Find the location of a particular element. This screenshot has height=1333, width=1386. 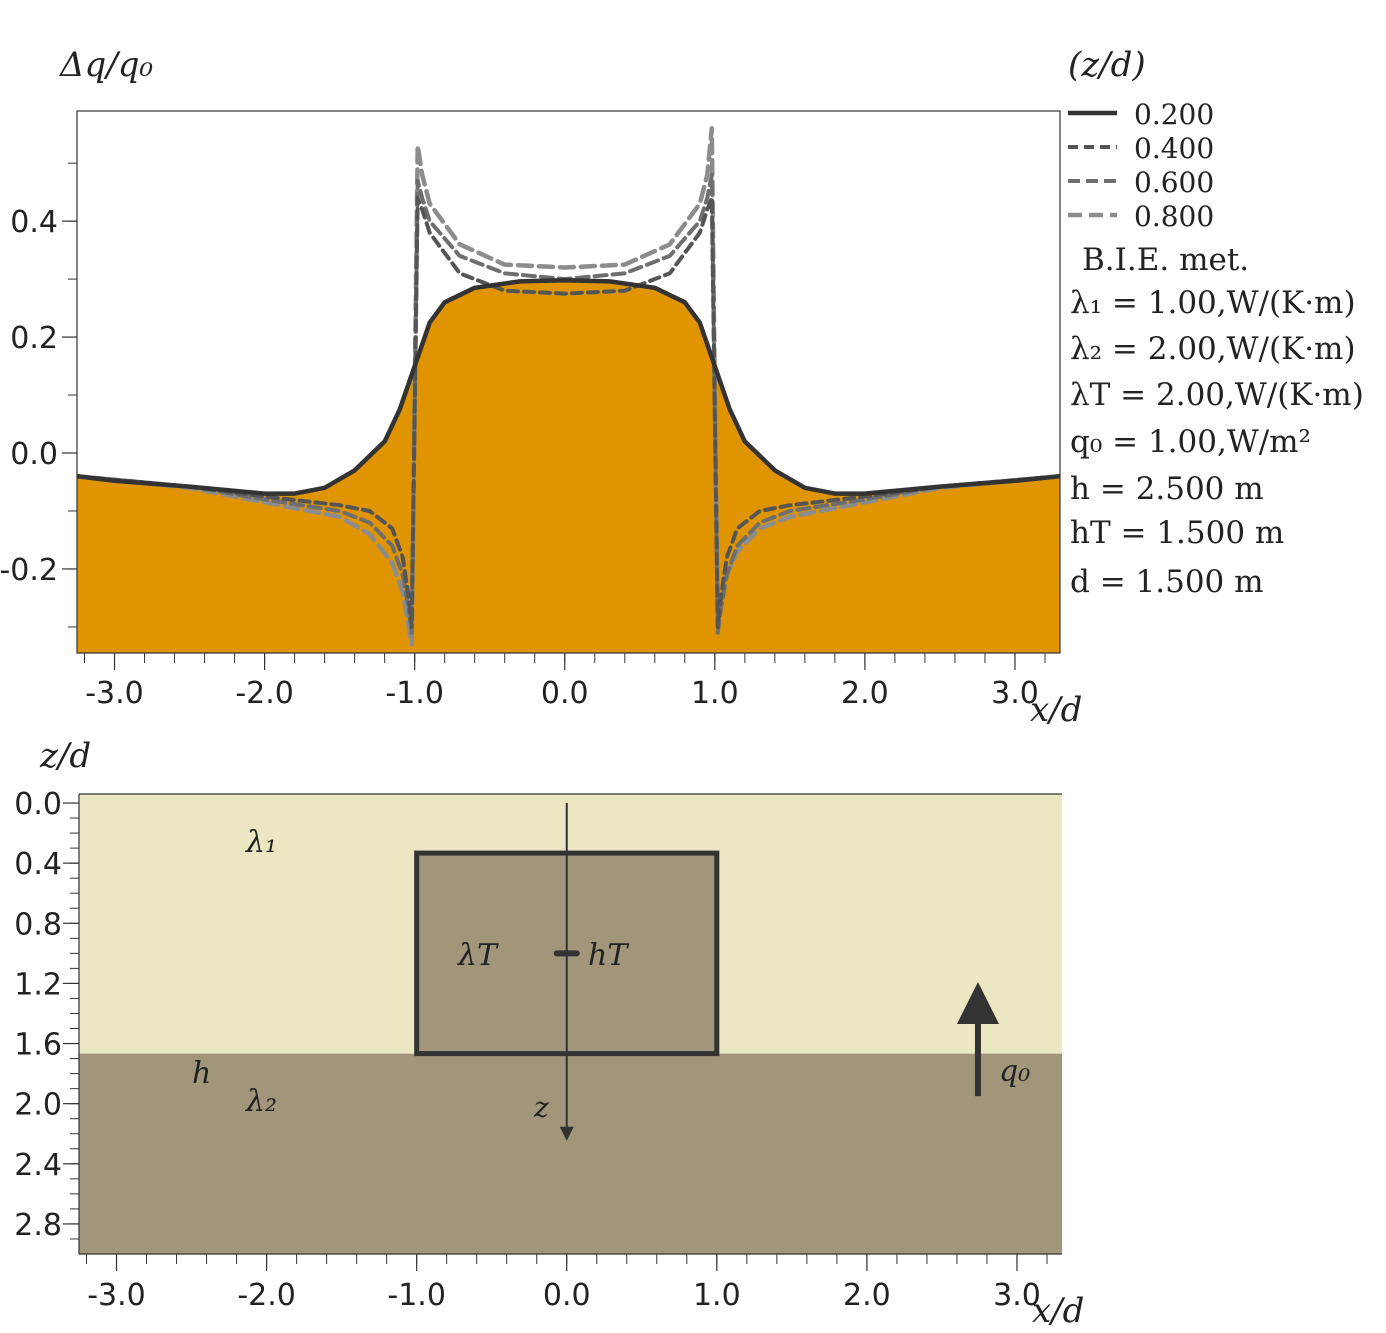

x-tick-label-bottom: -1.0 is located at coordinates (416, 1295).